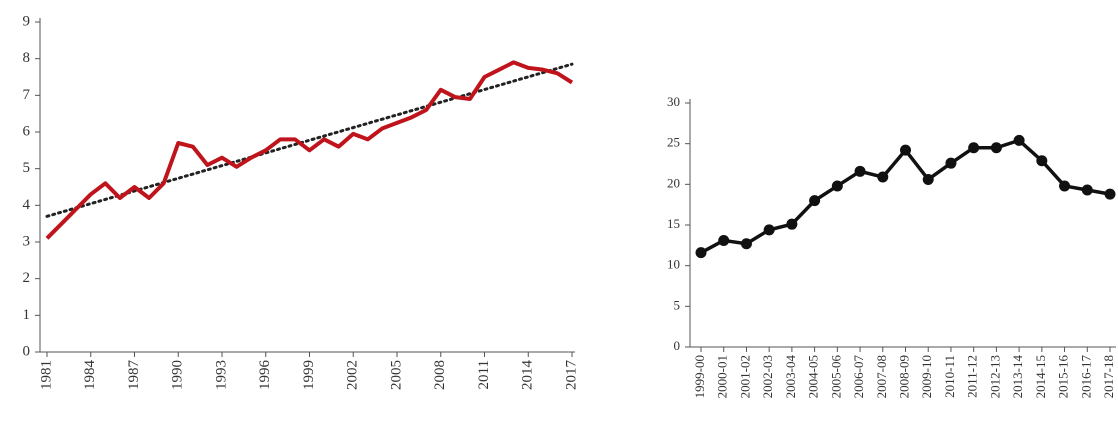 The width and height of the screenshot is (1118, 423). What do you see at coordinates (673, 223) in the screenshot?
I see `y-tick-label: 15` at bounding box center [673, 223].